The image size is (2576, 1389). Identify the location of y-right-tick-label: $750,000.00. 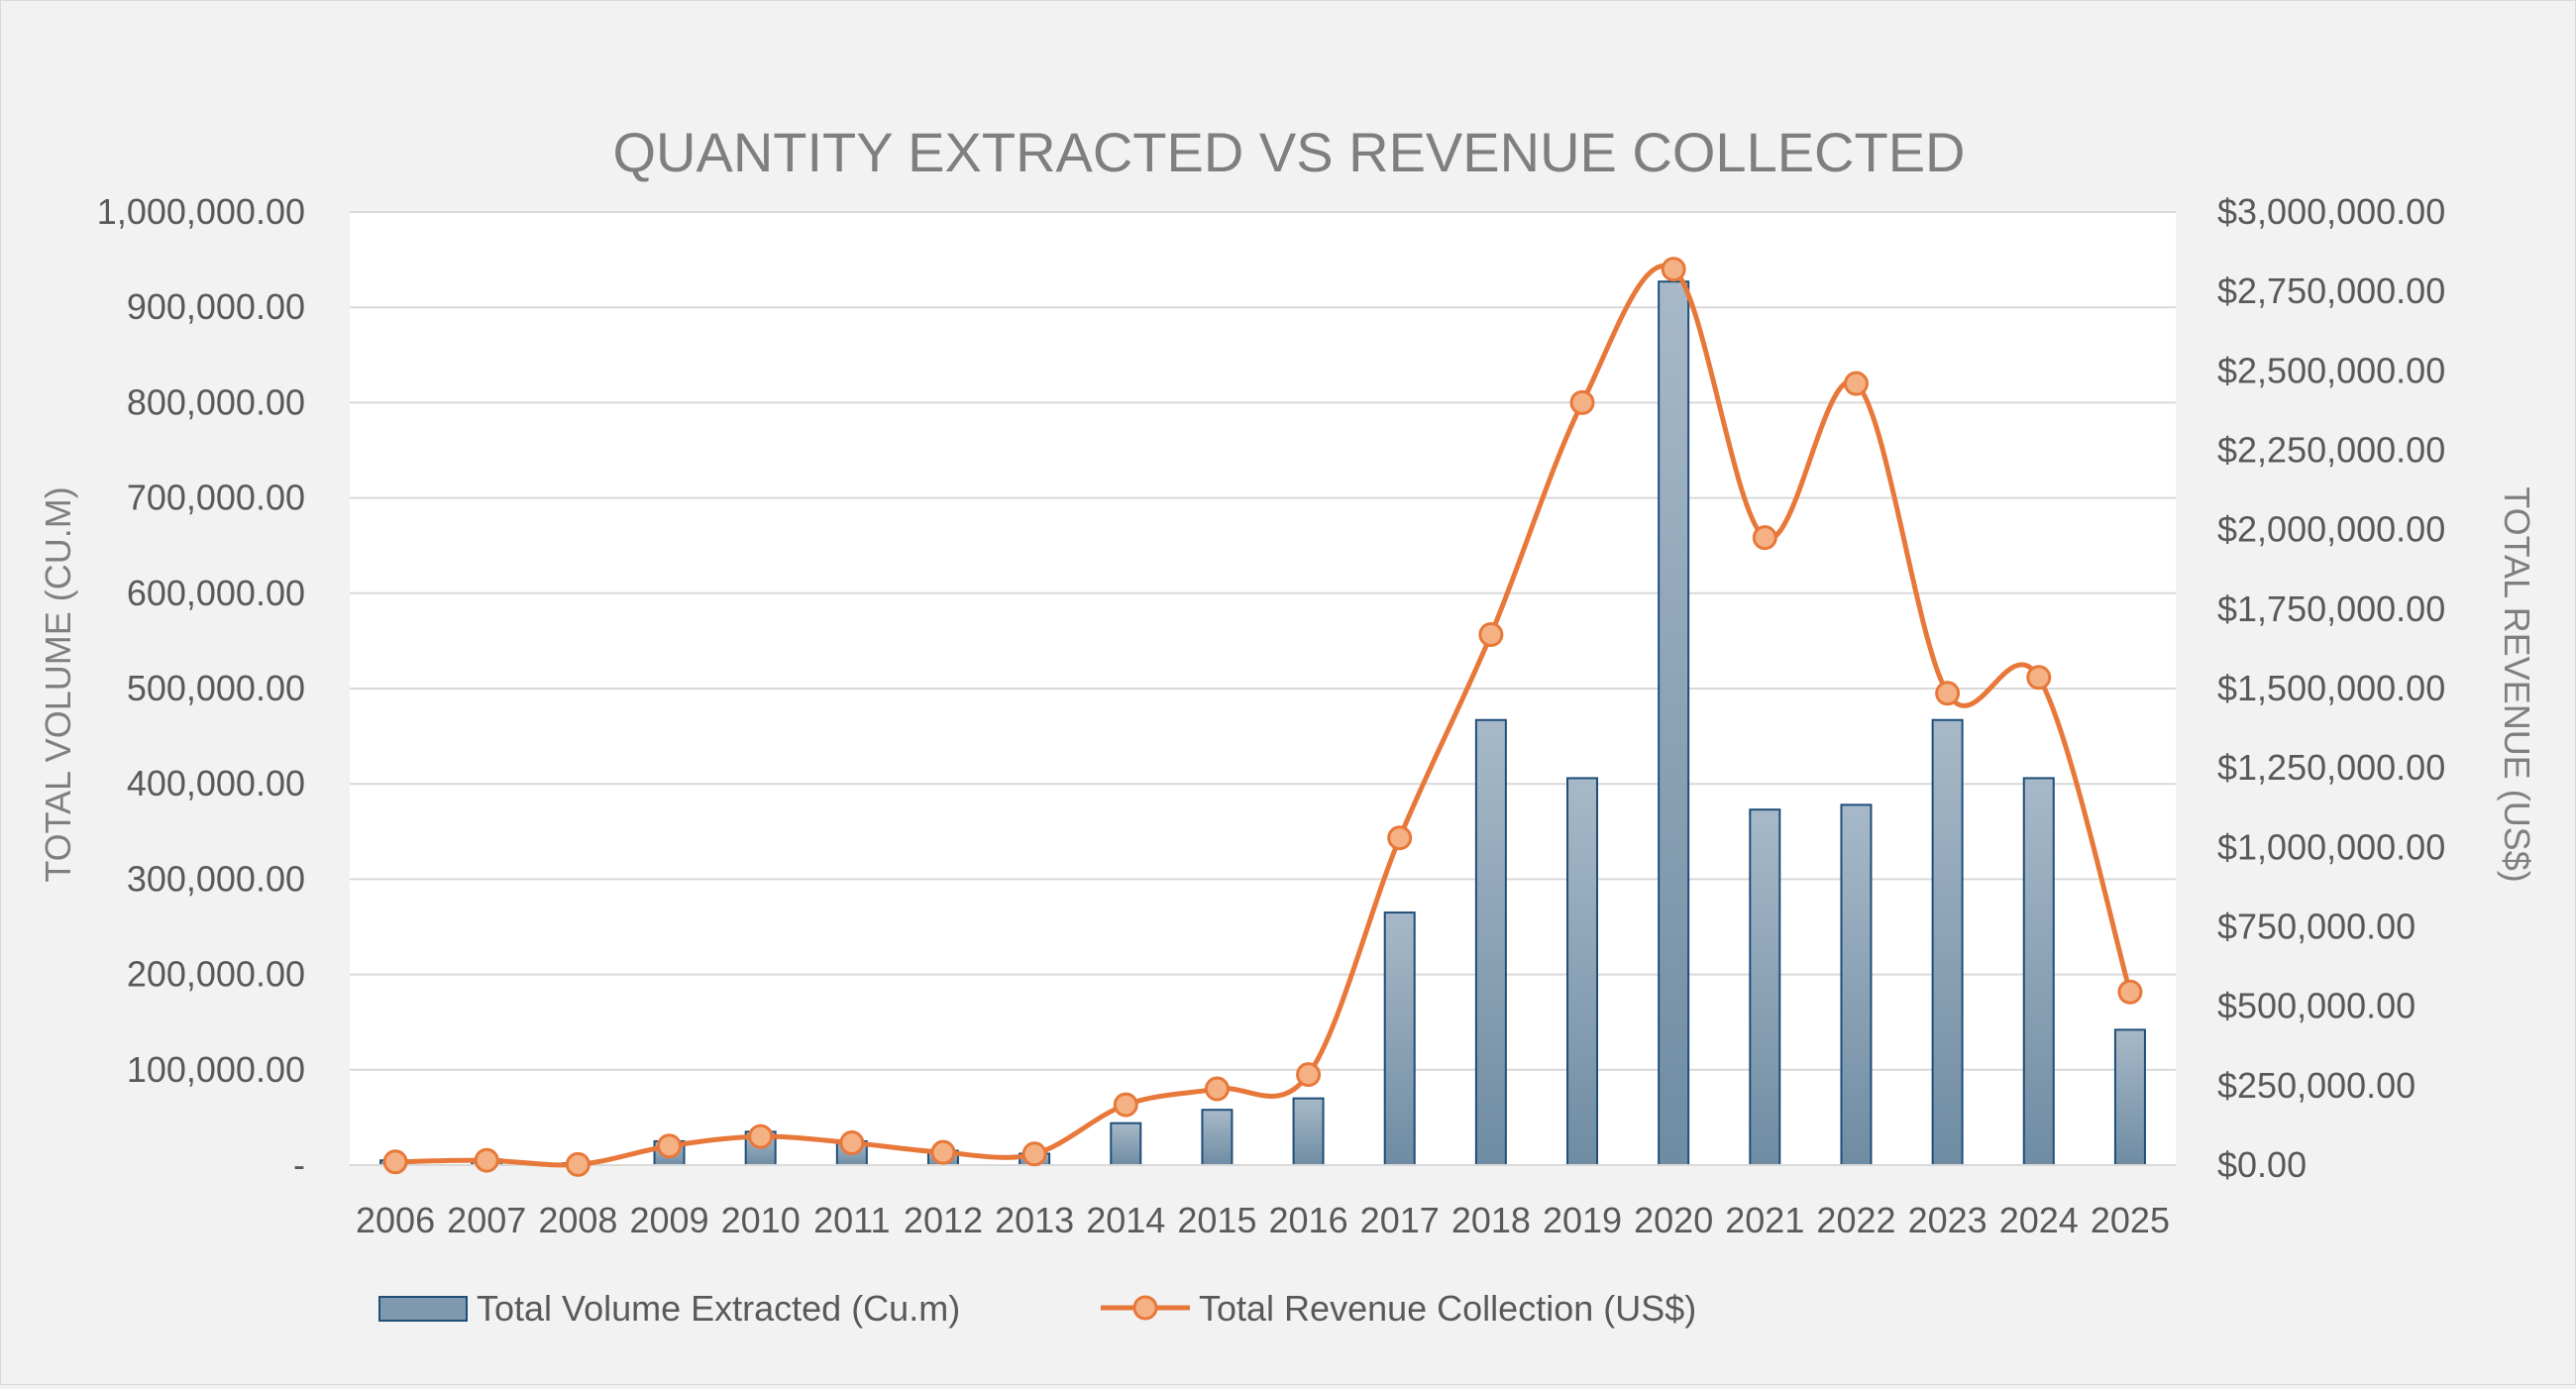
(2316, 927).